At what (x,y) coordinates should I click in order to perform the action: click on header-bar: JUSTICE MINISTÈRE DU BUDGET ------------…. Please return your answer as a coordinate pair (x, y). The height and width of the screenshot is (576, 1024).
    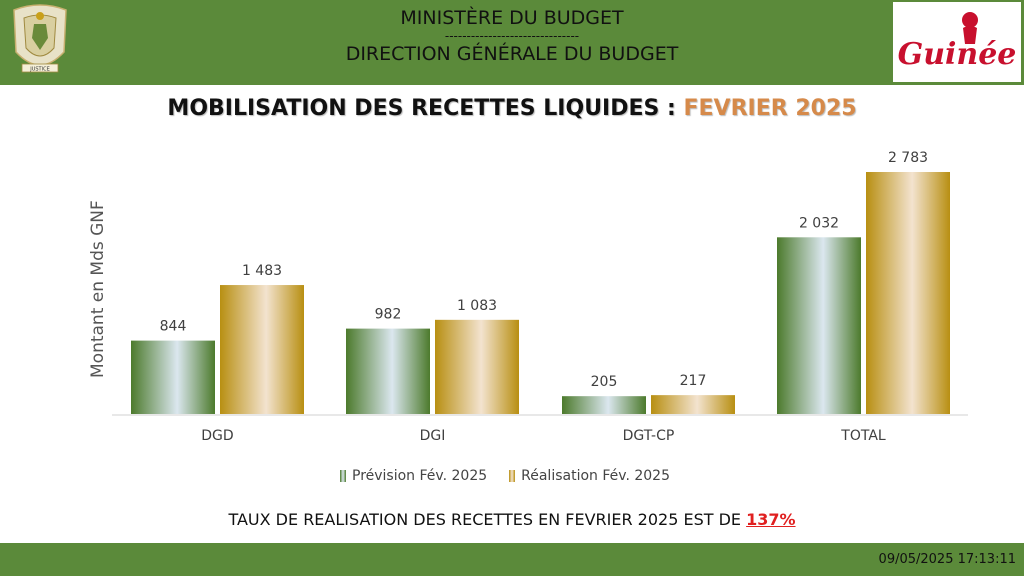
    Looking at the image, I should click on (512, 42).